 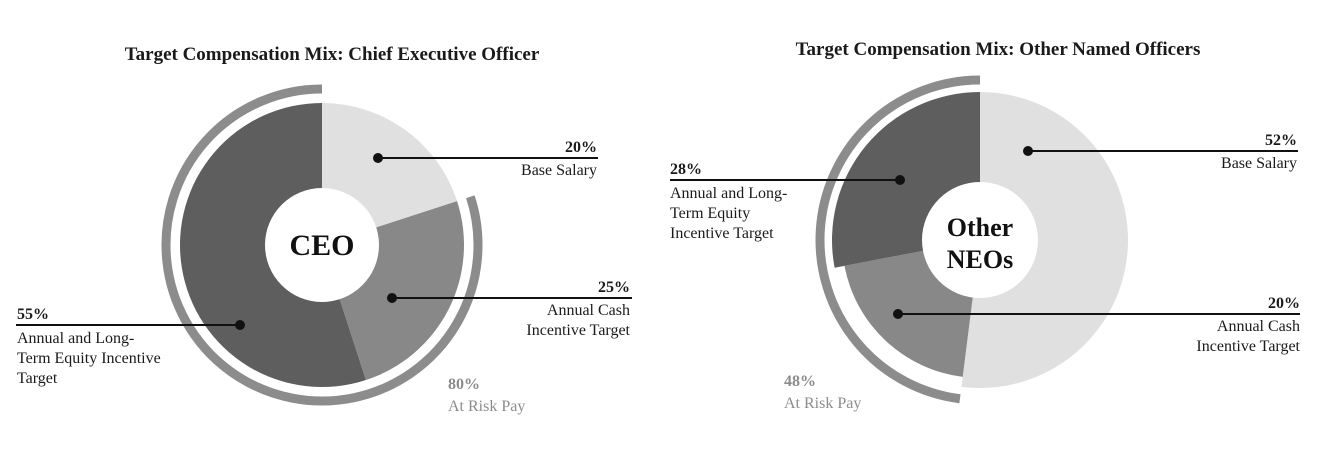 I want to click on neo-center-label-line1: Other, so click(x=980, y=227).